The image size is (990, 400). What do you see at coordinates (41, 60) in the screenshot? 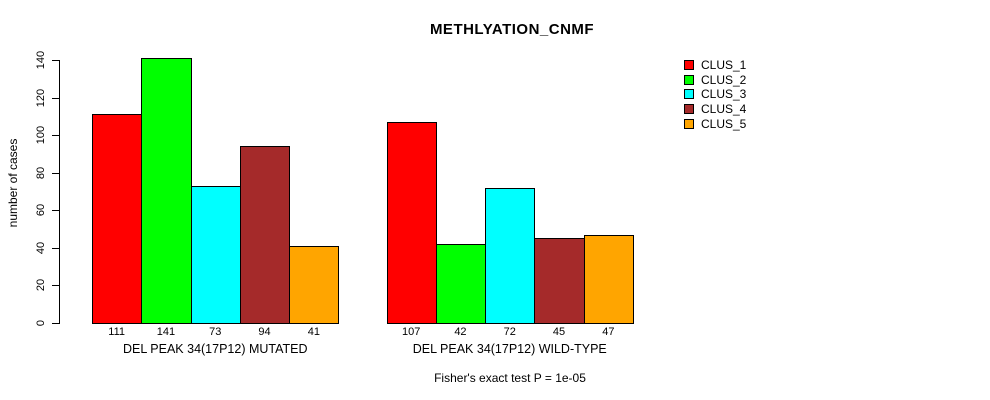
I see `y-axis-tick-label-140: 140` at bounding box center [41, 60].